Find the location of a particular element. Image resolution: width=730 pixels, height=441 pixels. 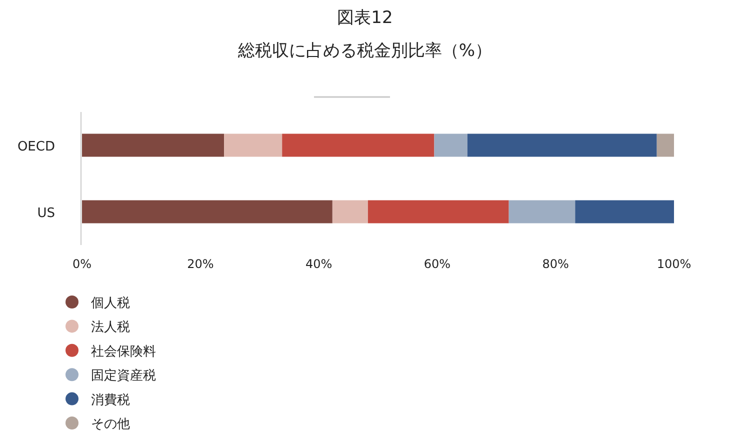

x-tick-label: 60% is located at coordinates (437, 264).